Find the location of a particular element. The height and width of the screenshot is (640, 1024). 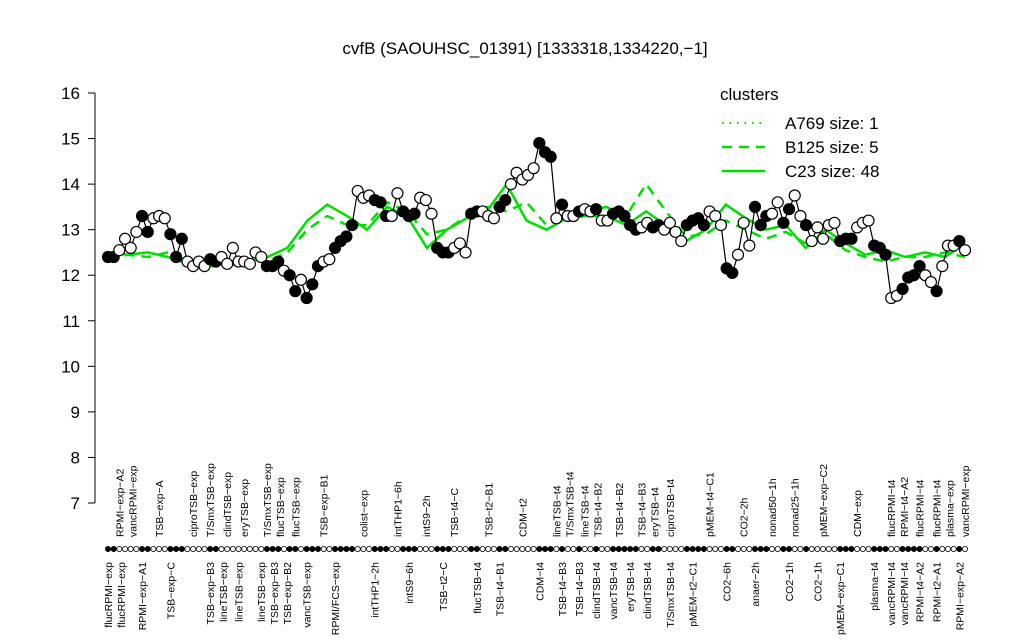

legend-title: clusters is located at coordinates (749, 94).